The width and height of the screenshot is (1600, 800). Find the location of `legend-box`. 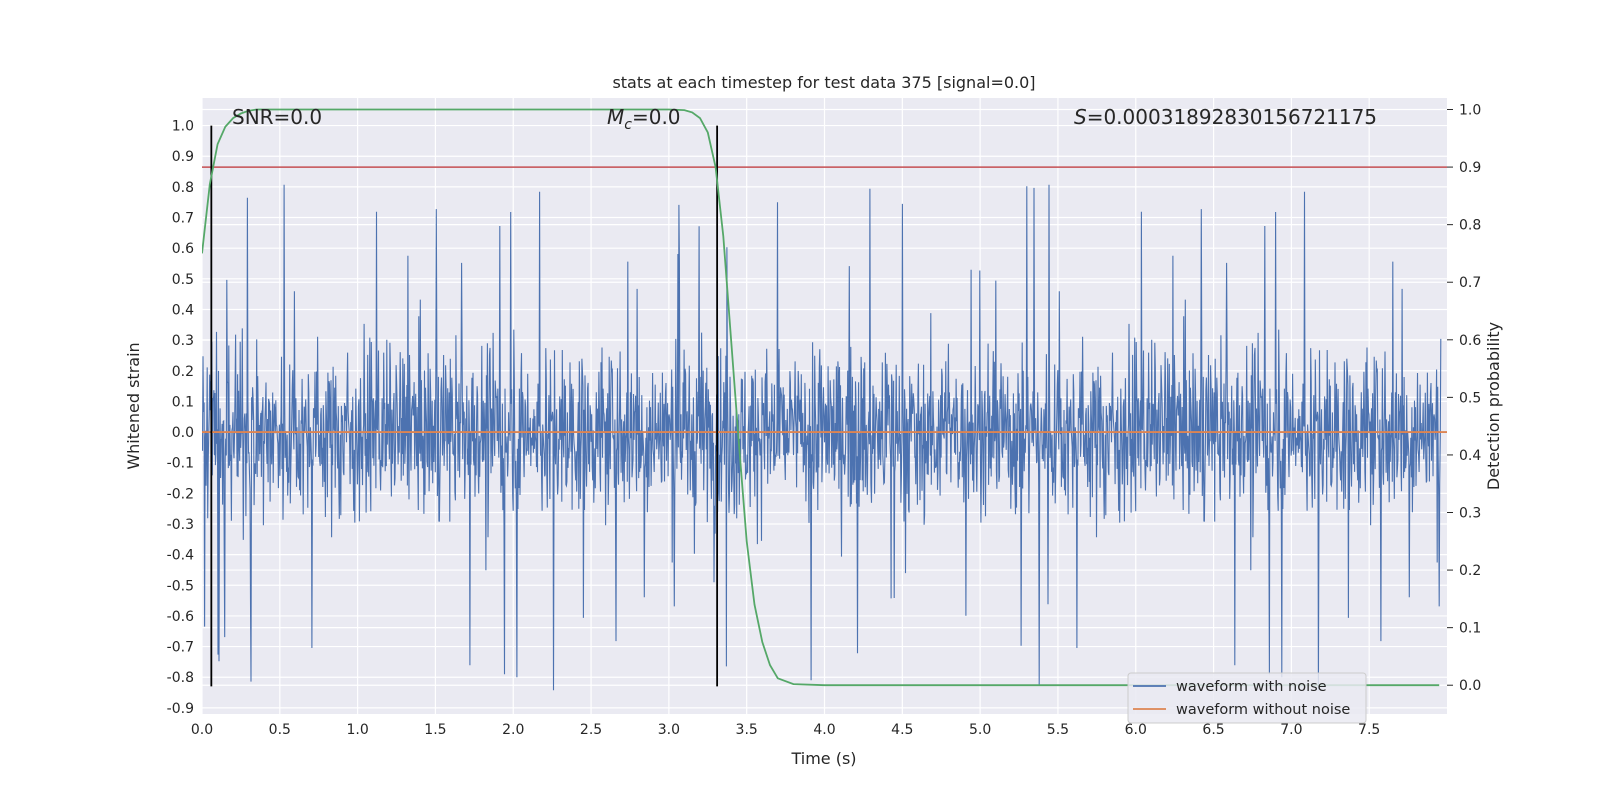

legend-box is located at coordinates (1247, 698).